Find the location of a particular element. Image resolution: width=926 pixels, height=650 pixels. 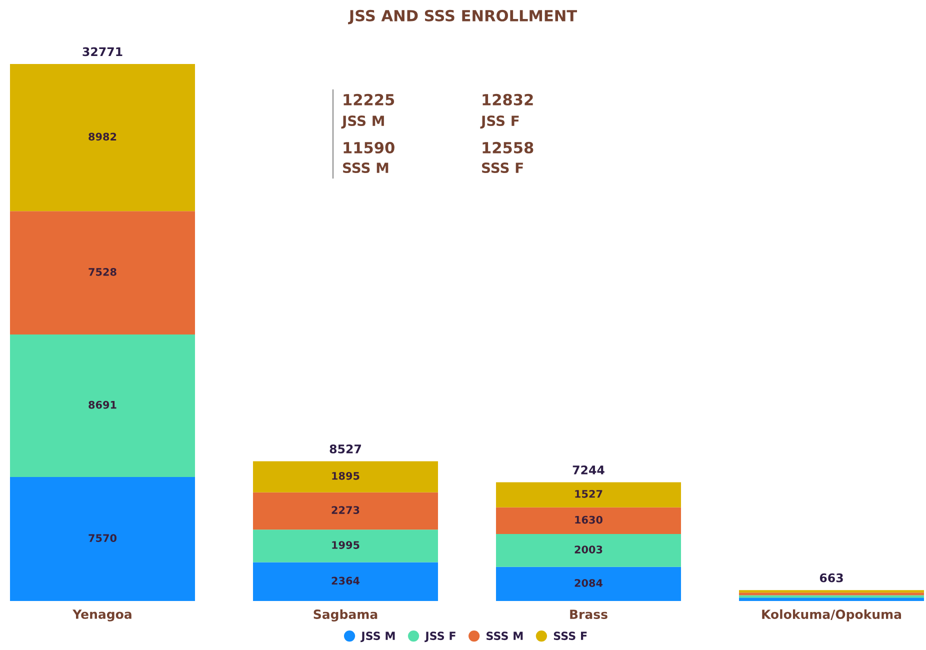

annotation: 12832 is located at coordinates (507, 100).